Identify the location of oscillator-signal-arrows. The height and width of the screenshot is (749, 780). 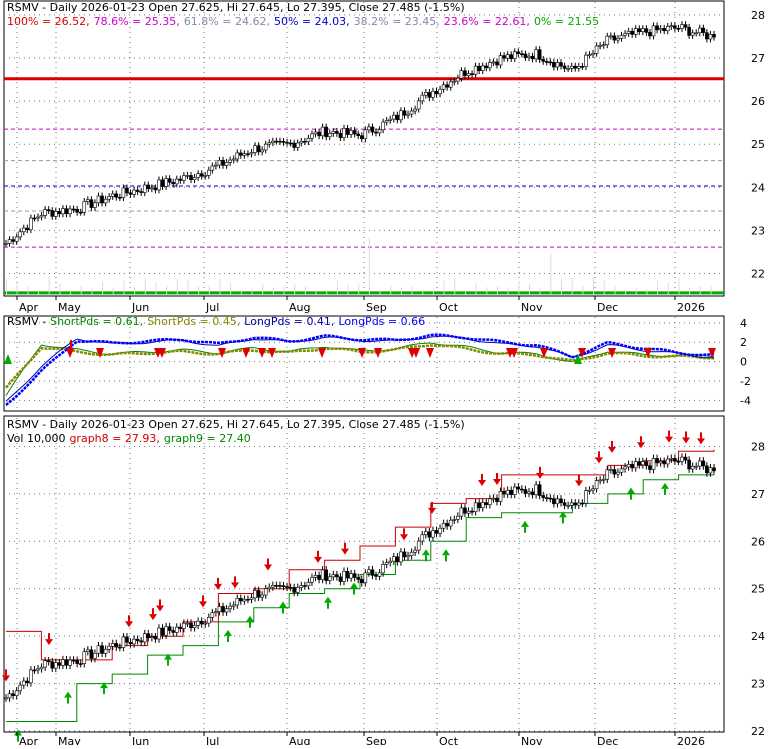
(360, 352).